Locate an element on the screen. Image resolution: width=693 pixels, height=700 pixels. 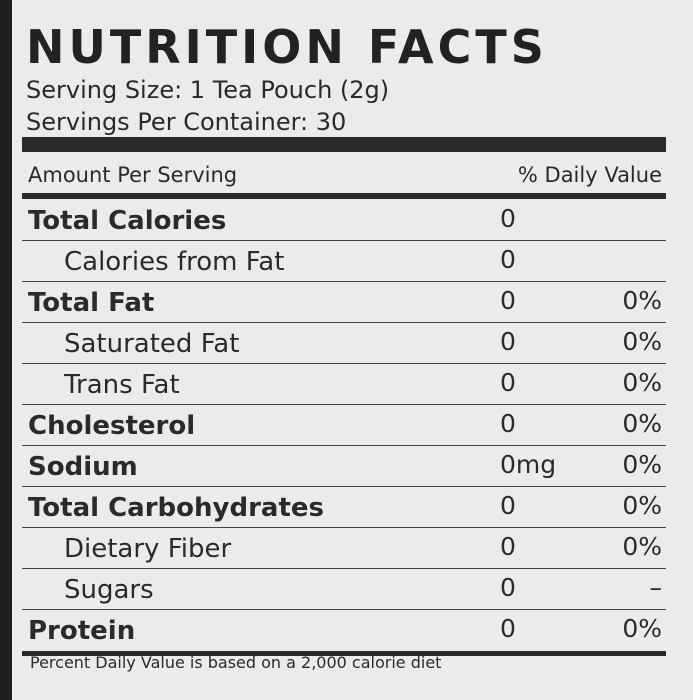
nutrient-row: Sodium 0mg 0% is located at coordinates (352, 466).